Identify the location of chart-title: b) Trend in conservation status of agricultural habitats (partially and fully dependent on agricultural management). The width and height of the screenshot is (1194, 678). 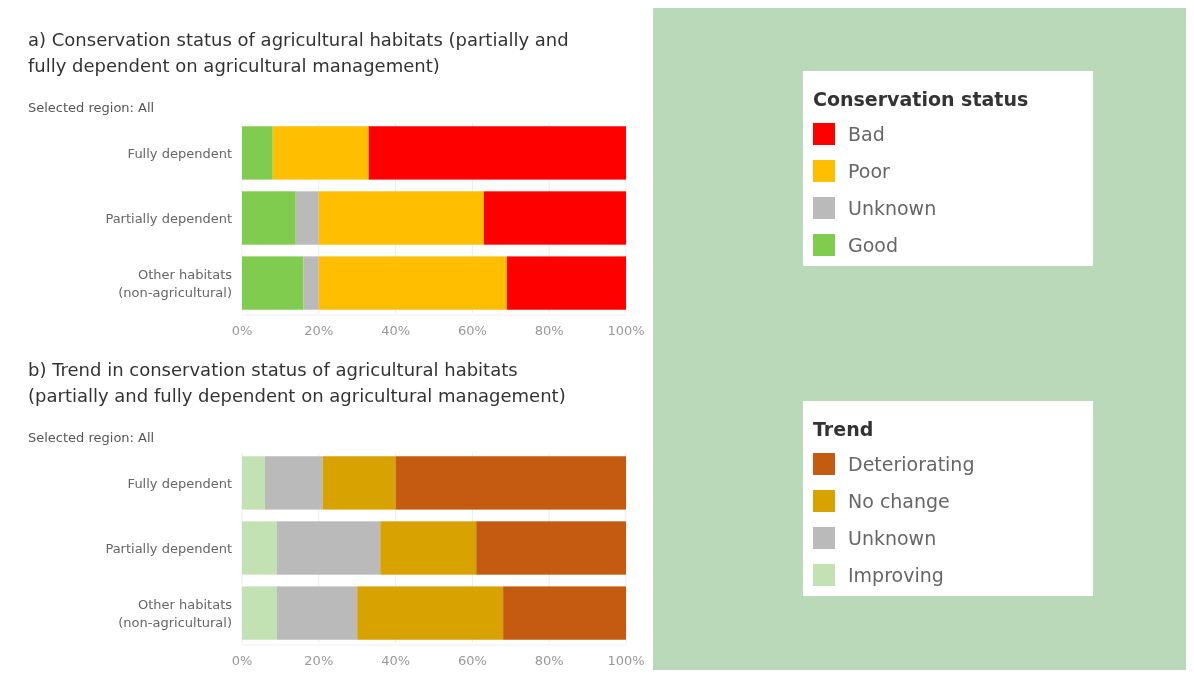
(297, 382).